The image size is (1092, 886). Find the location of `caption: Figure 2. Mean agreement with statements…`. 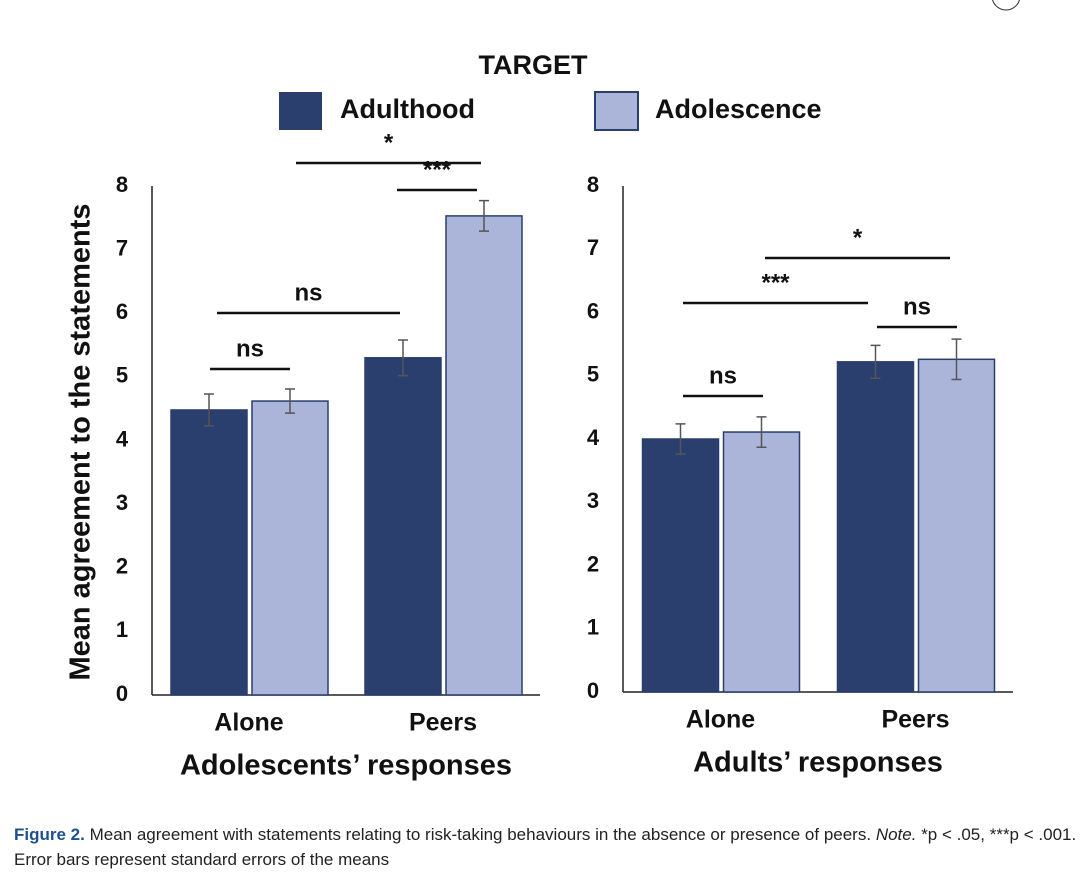

caption: Figure 2. Mean agreement with statements… is located at coordinates (549, 847).